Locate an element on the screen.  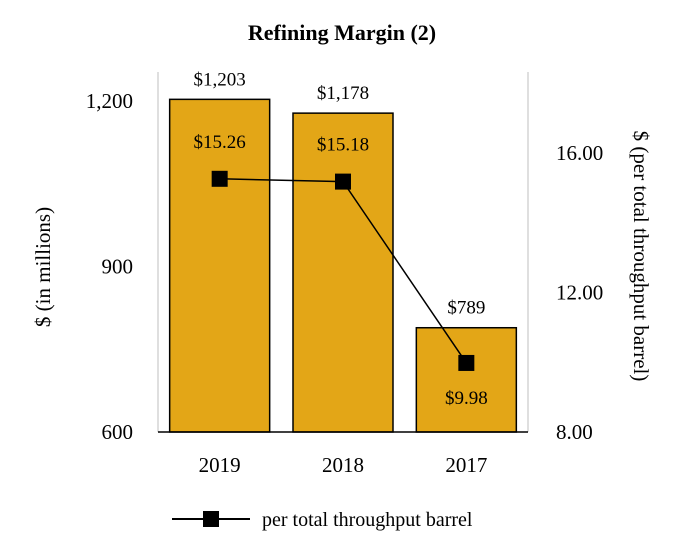
y2-tick-label: 8.00 is located at coordinates (574, 432).